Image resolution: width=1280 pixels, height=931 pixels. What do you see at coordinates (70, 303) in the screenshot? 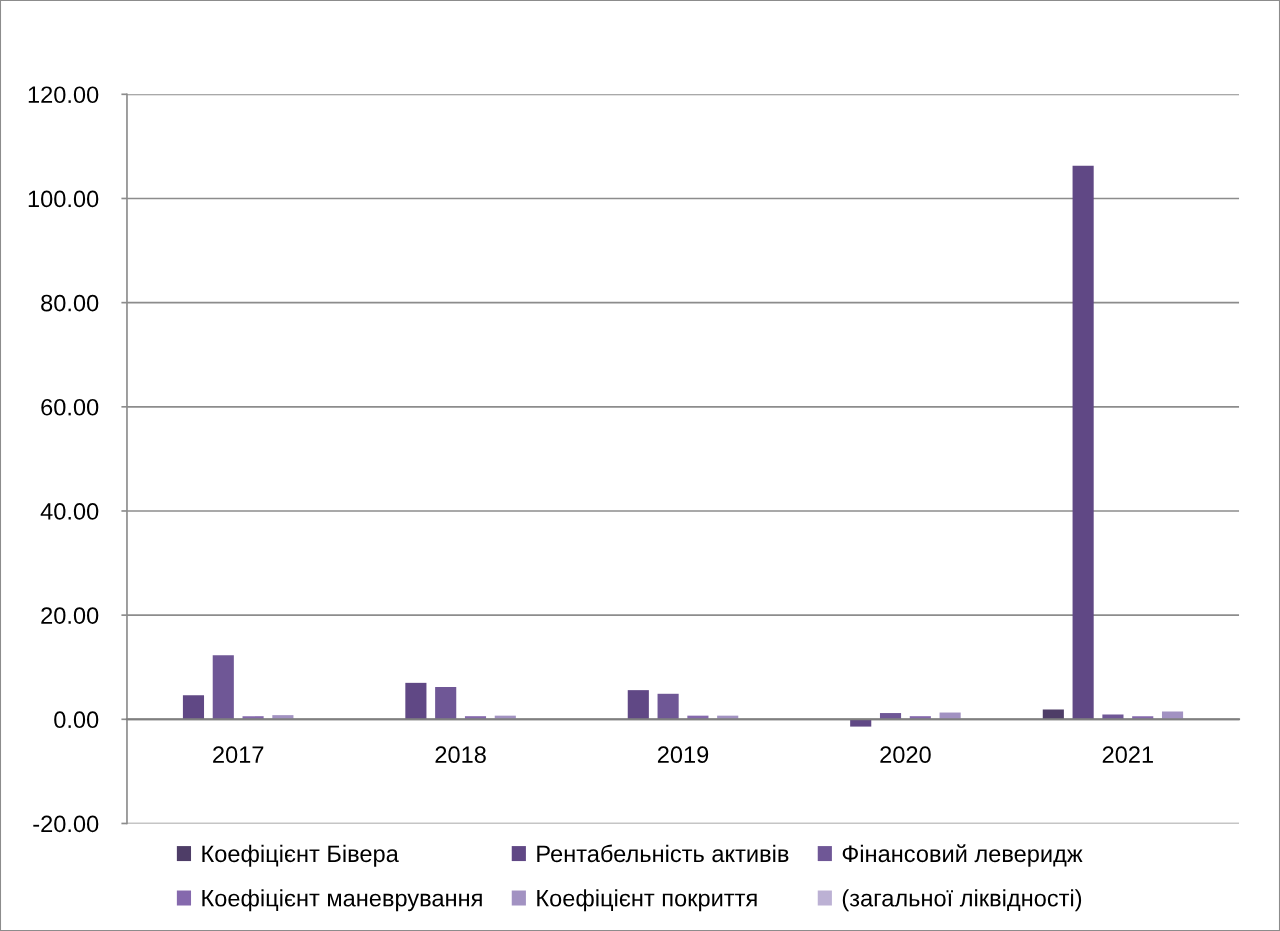
I see `y-tick-label: 80.00` at bounding box center [70, 303].